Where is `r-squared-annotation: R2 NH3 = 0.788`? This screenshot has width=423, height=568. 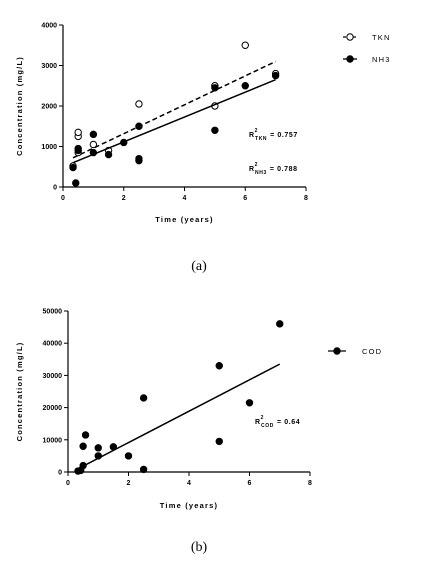 r-squared-annotation: R2 NH3 = 0.788 is located at coordinates (273, 169).